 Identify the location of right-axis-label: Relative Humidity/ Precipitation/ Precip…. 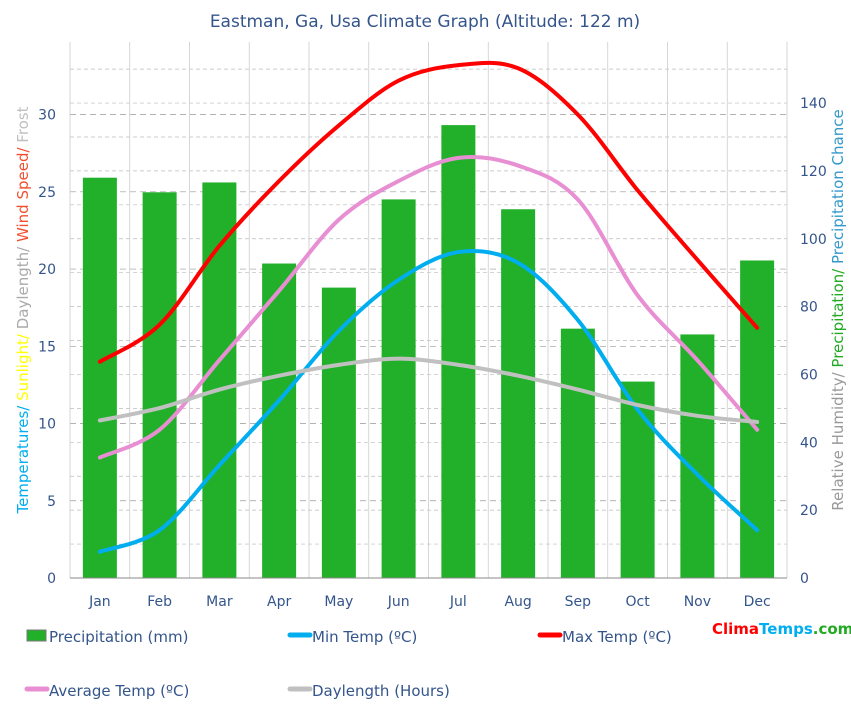
(838, 309).